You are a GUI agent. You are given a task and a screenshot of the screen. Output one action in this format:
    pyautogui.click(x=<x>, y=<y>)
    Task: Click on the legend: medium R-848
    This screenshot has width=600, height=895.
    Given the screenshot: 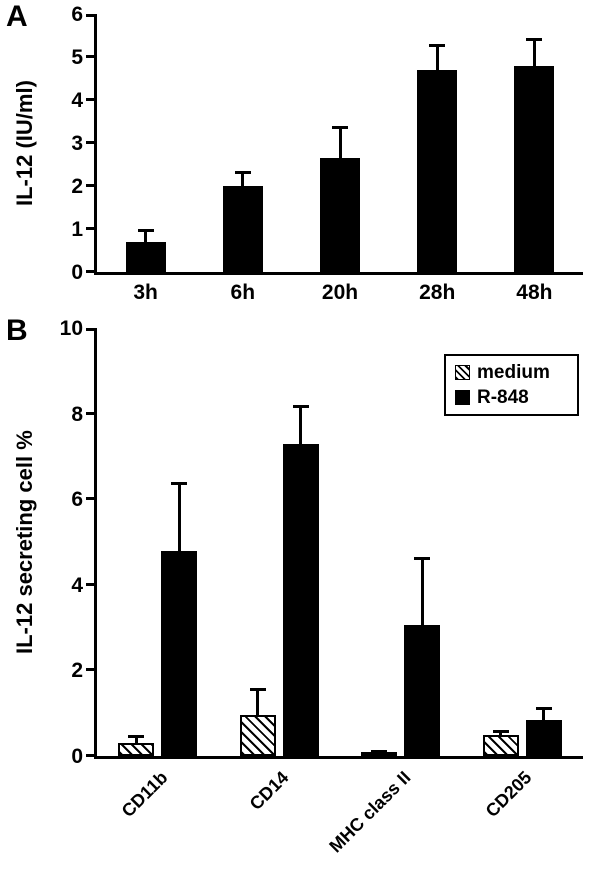 What is the action you would take?
    pyautogui.click(x=511, y=385)
    